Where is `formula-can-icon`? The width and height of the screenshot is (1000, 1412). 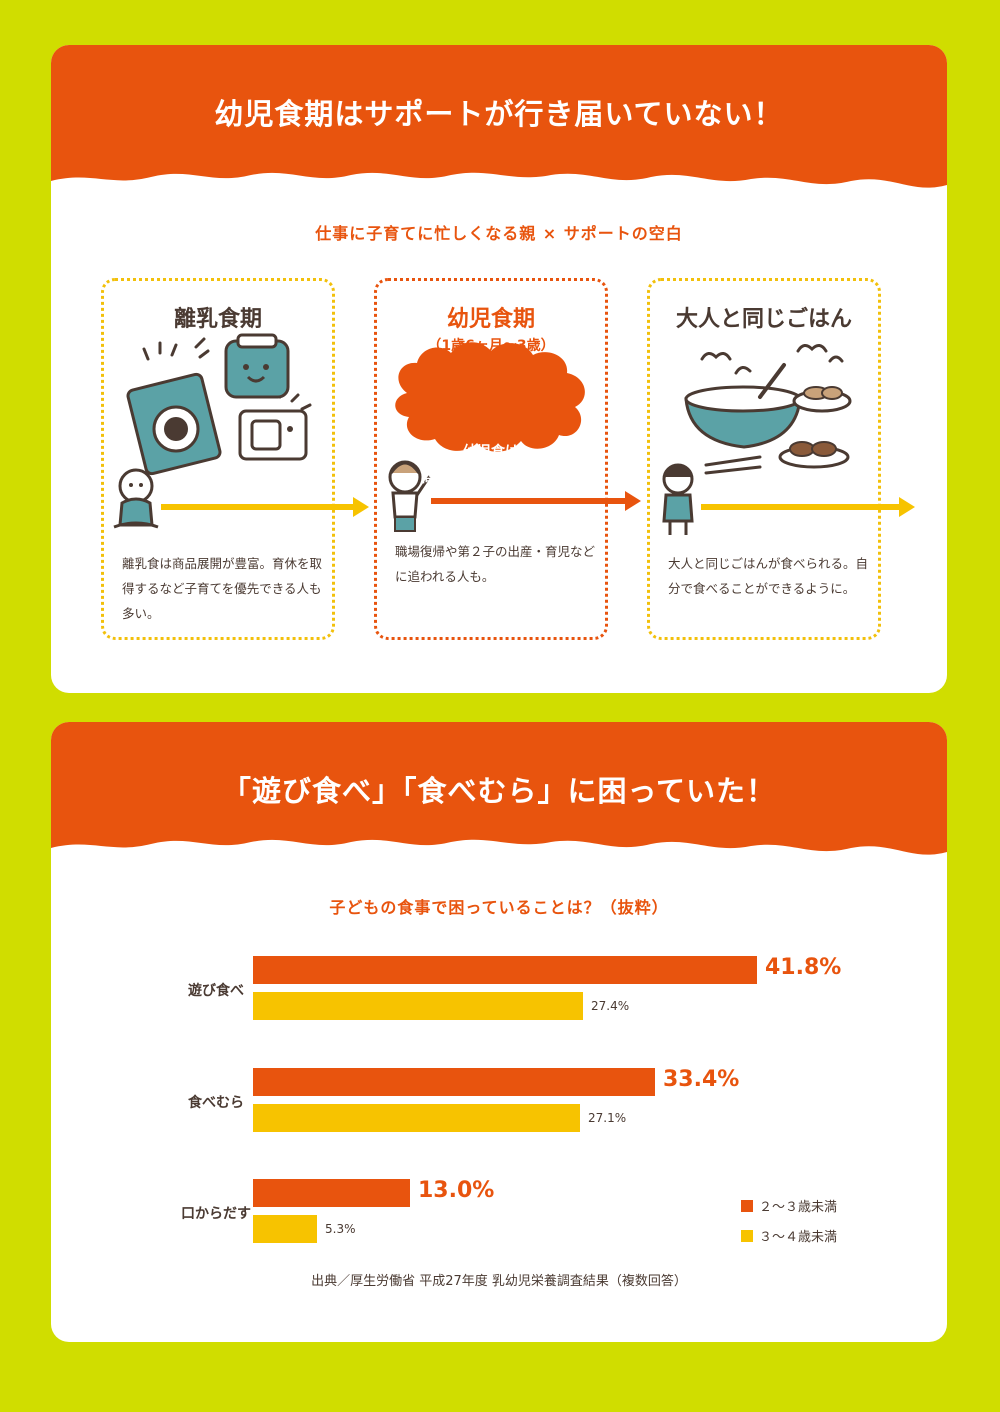
formula-can-icon is located at coordinates (257, 366).